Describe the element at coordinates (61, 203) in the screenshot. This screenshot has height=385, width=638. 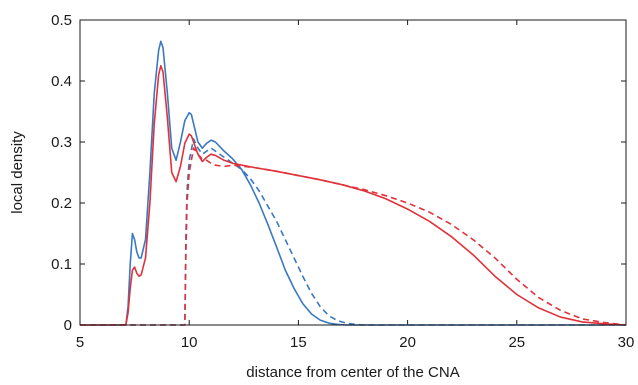
I see `y-tick-label: 0.2` at that location.